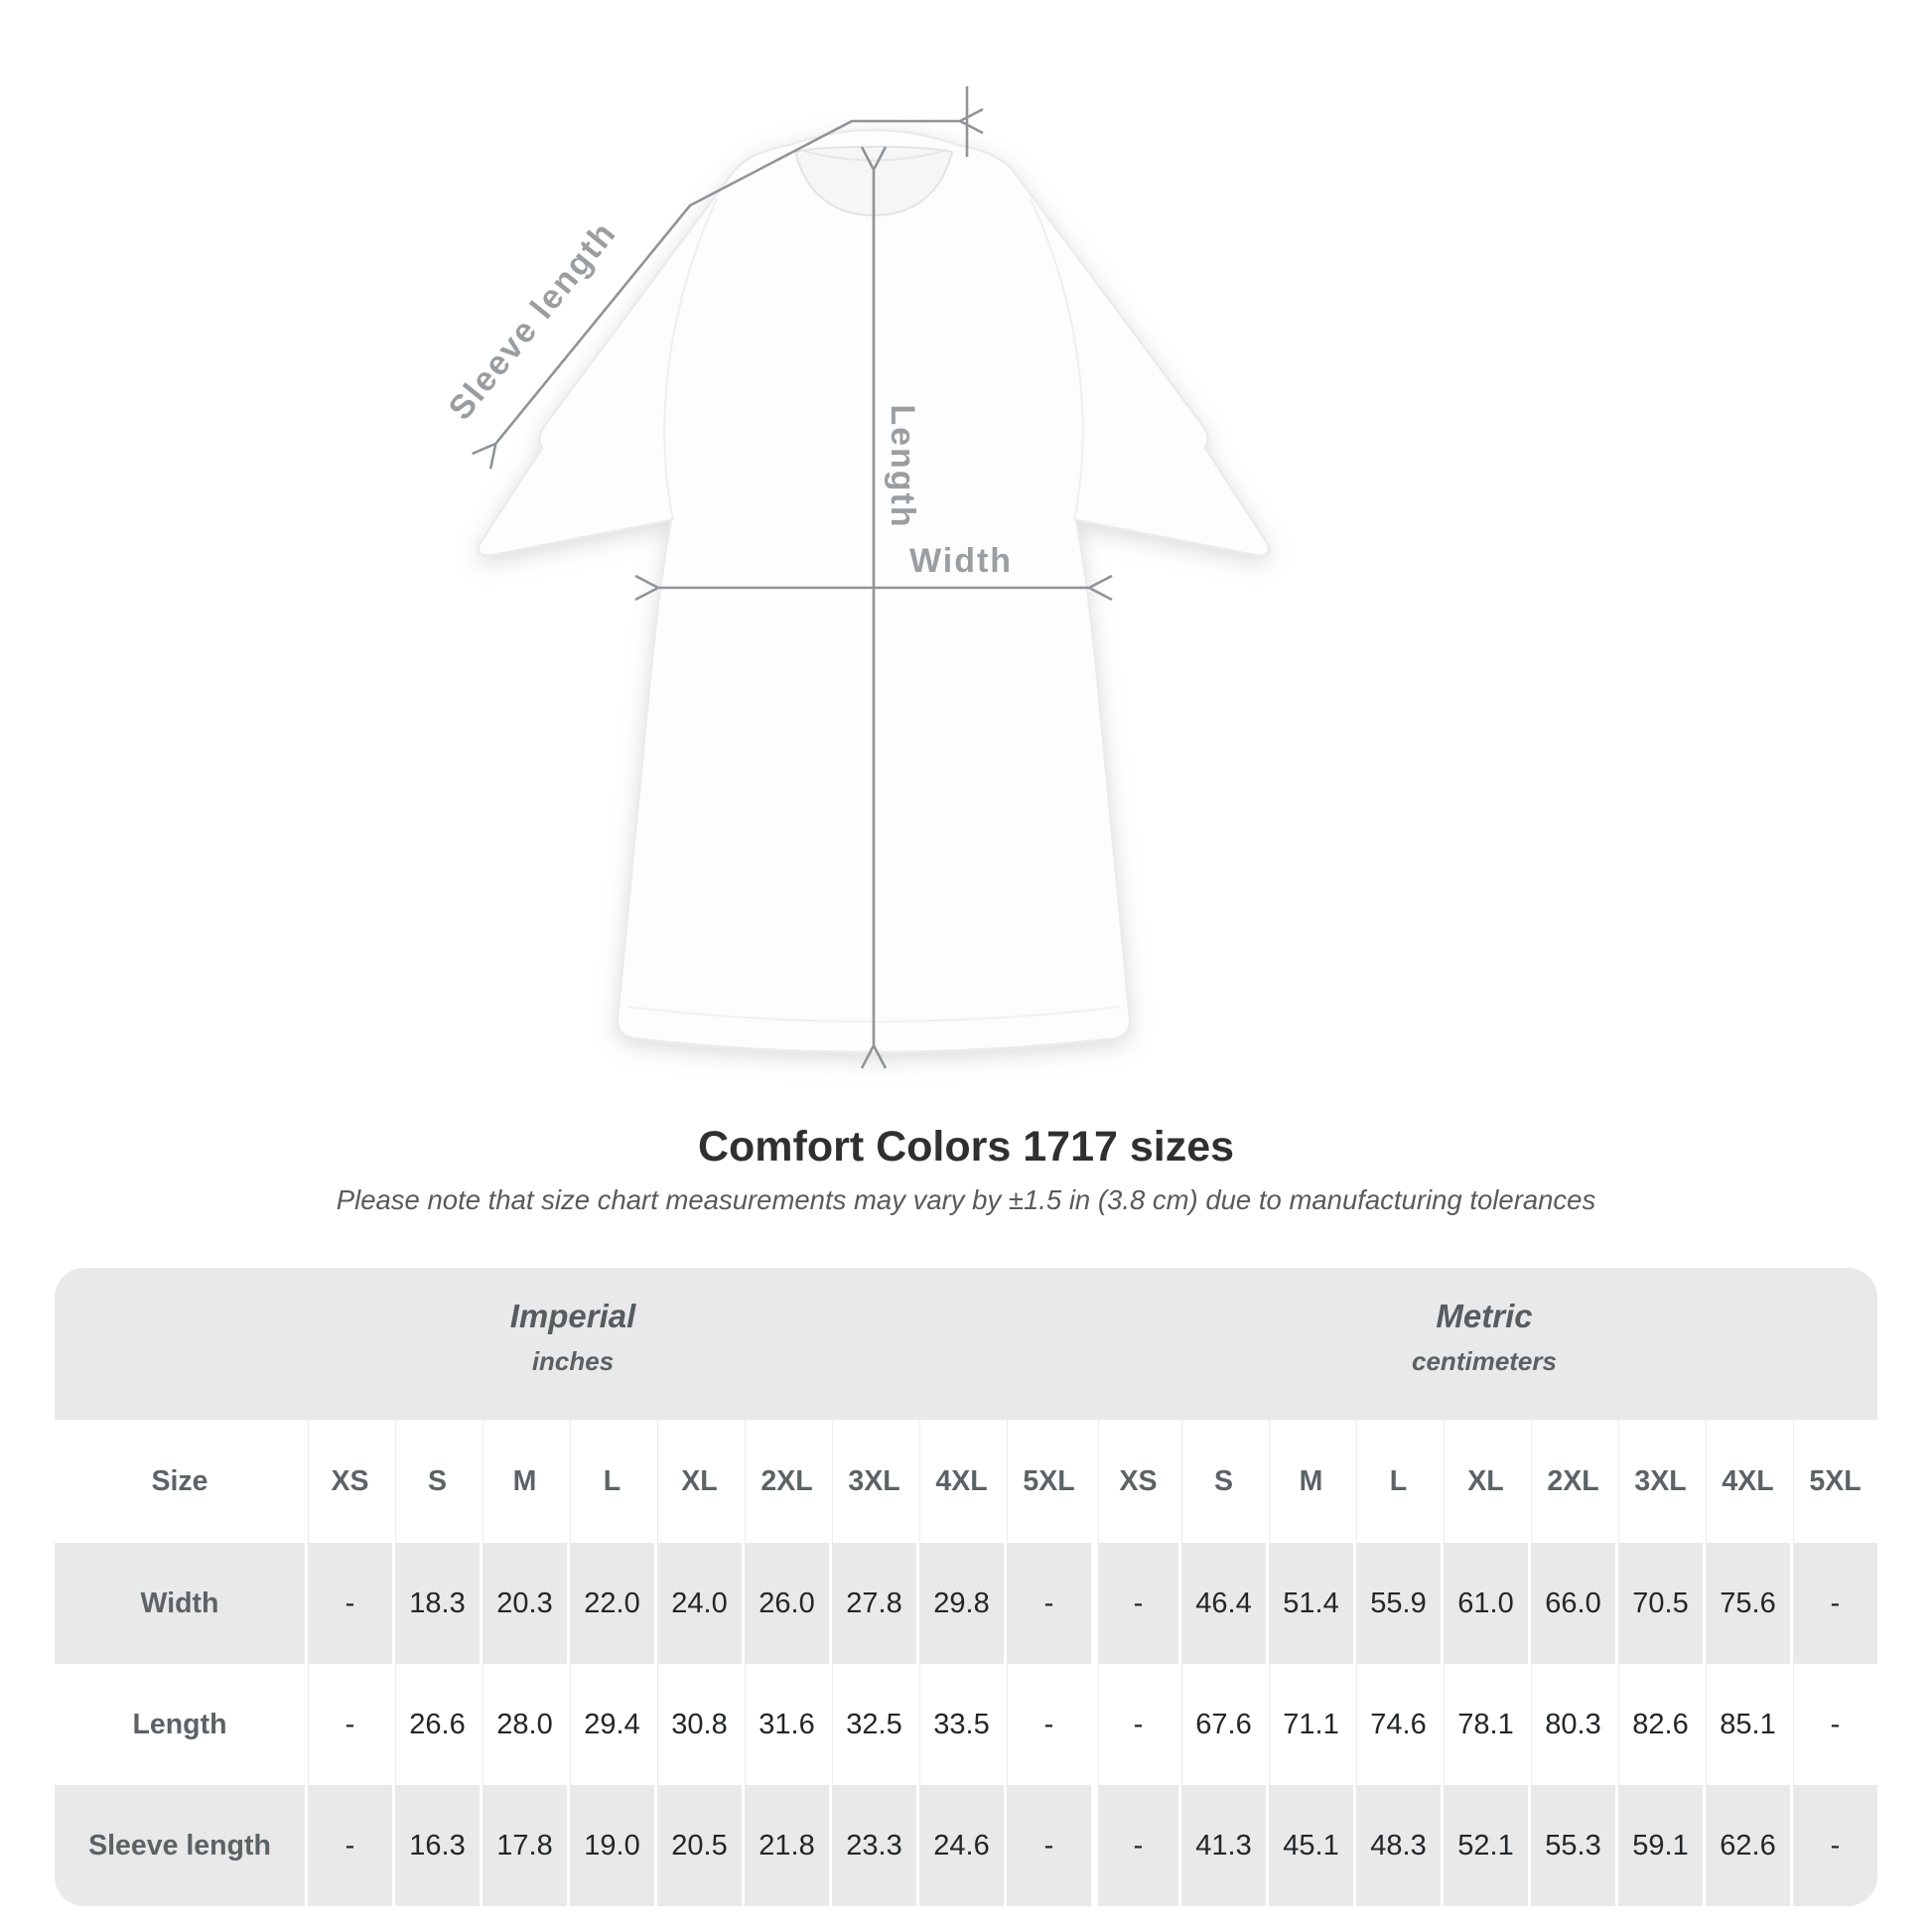 This screenshot has height=1932, width=1932. What do you see at coordinates (1746, 1725) in the screenshot?
I see `length-cm-cell: 85.1` at bounding box center [1746, 1725].